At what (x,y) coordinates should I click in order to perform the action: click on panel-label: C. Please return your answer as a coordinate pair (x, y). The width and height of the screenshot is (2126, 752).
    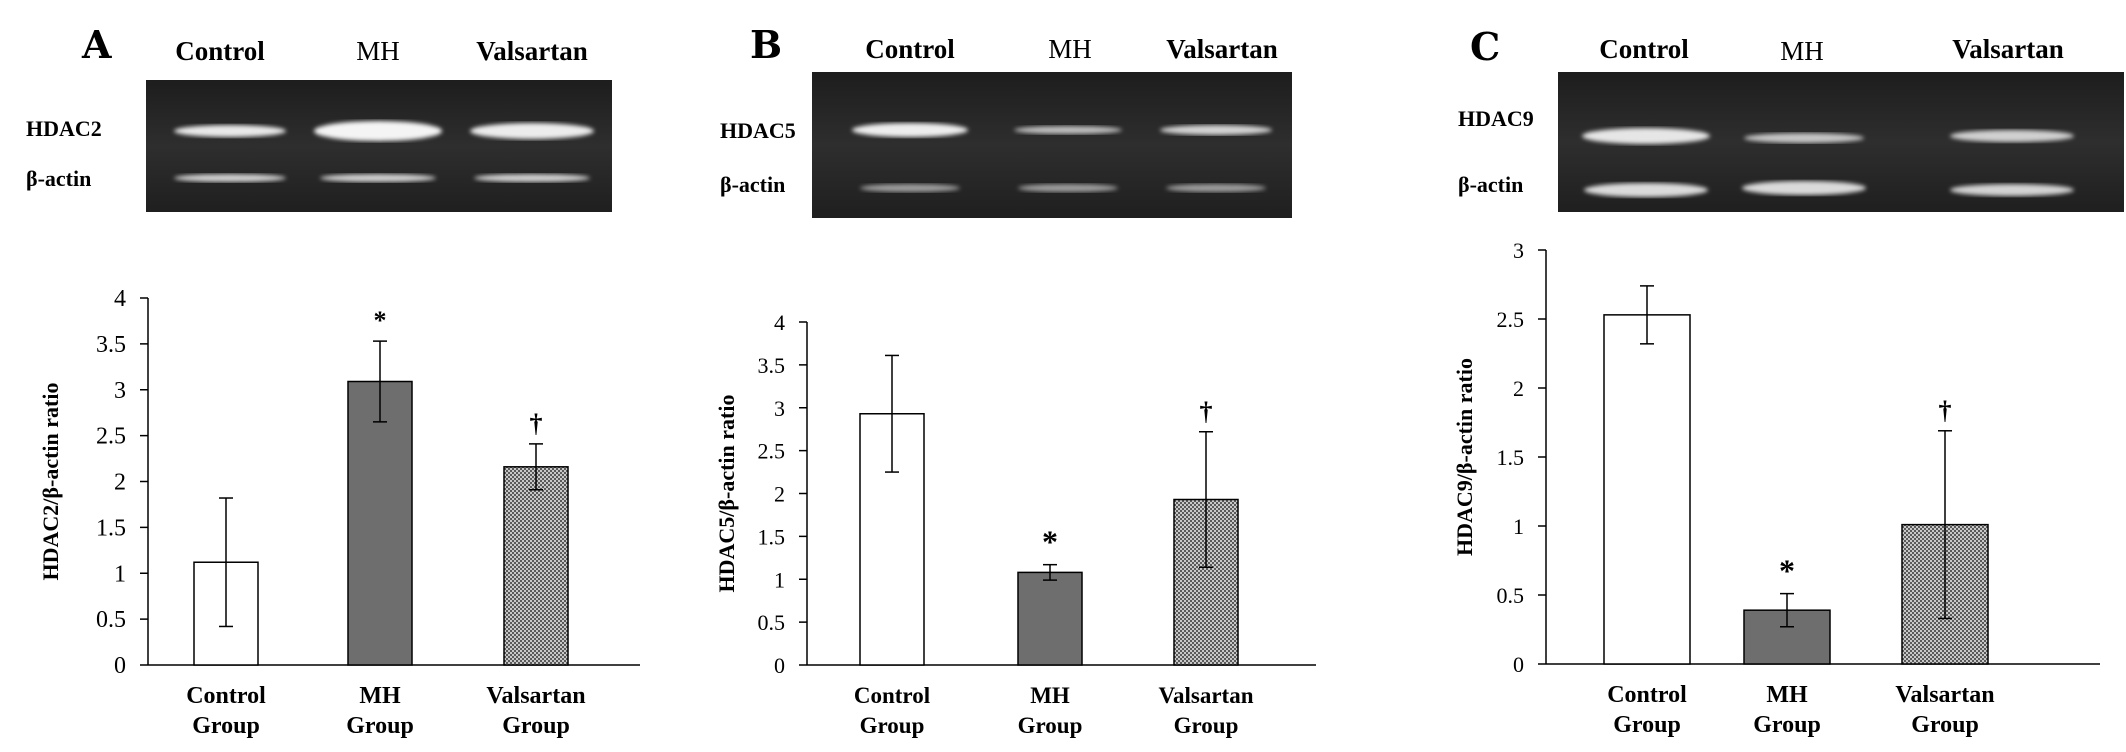
    Looking at the image, I should click on (1485, 46).